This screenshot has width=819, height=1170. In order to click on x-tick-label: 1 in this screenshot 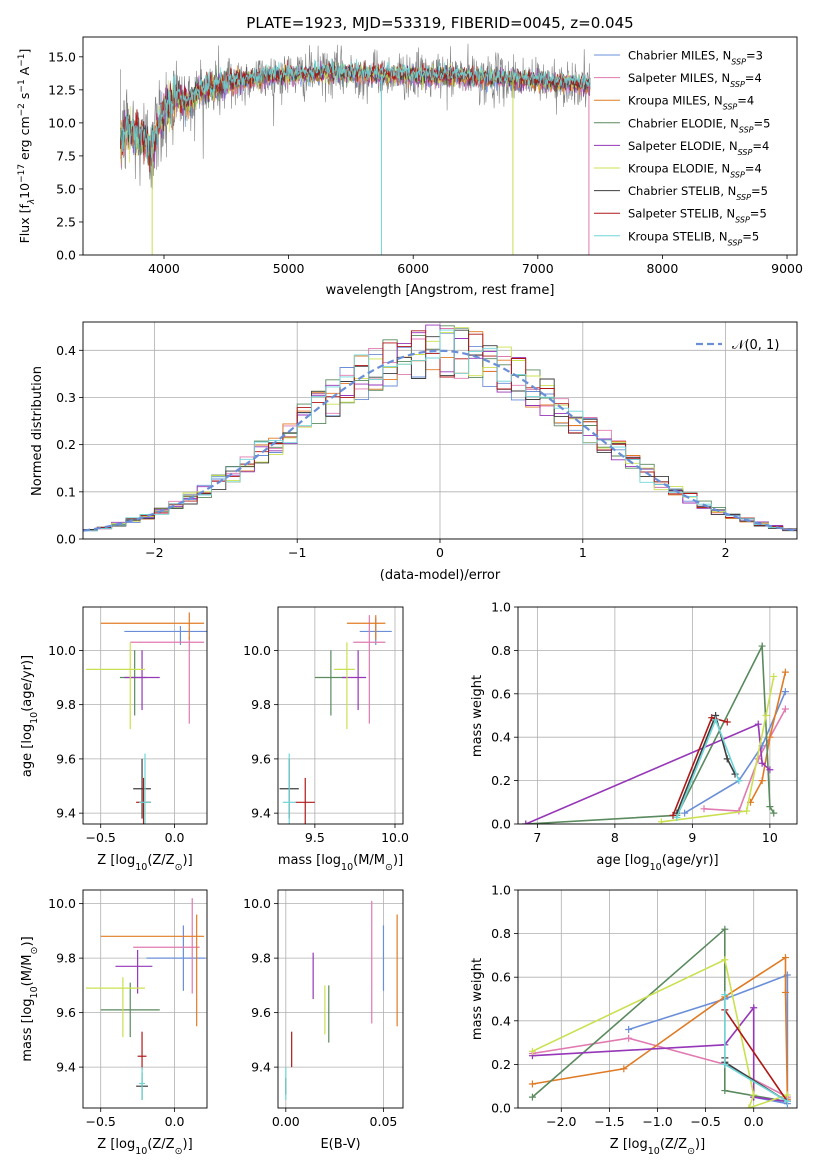, I will do `click(583, 552)`.